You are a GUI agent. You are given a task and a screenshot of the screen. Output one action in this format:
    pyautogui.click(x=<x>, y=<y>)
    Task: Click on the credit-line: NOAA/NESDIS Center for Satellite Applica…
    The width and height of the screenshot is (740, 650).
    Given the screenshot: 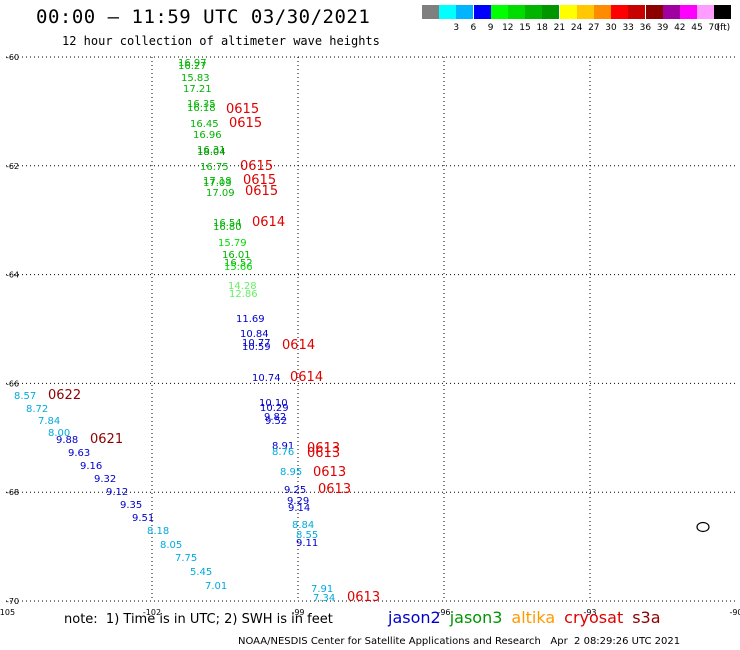 What is the action you would take?
    pyautogui.click(x=459, y=641)
    